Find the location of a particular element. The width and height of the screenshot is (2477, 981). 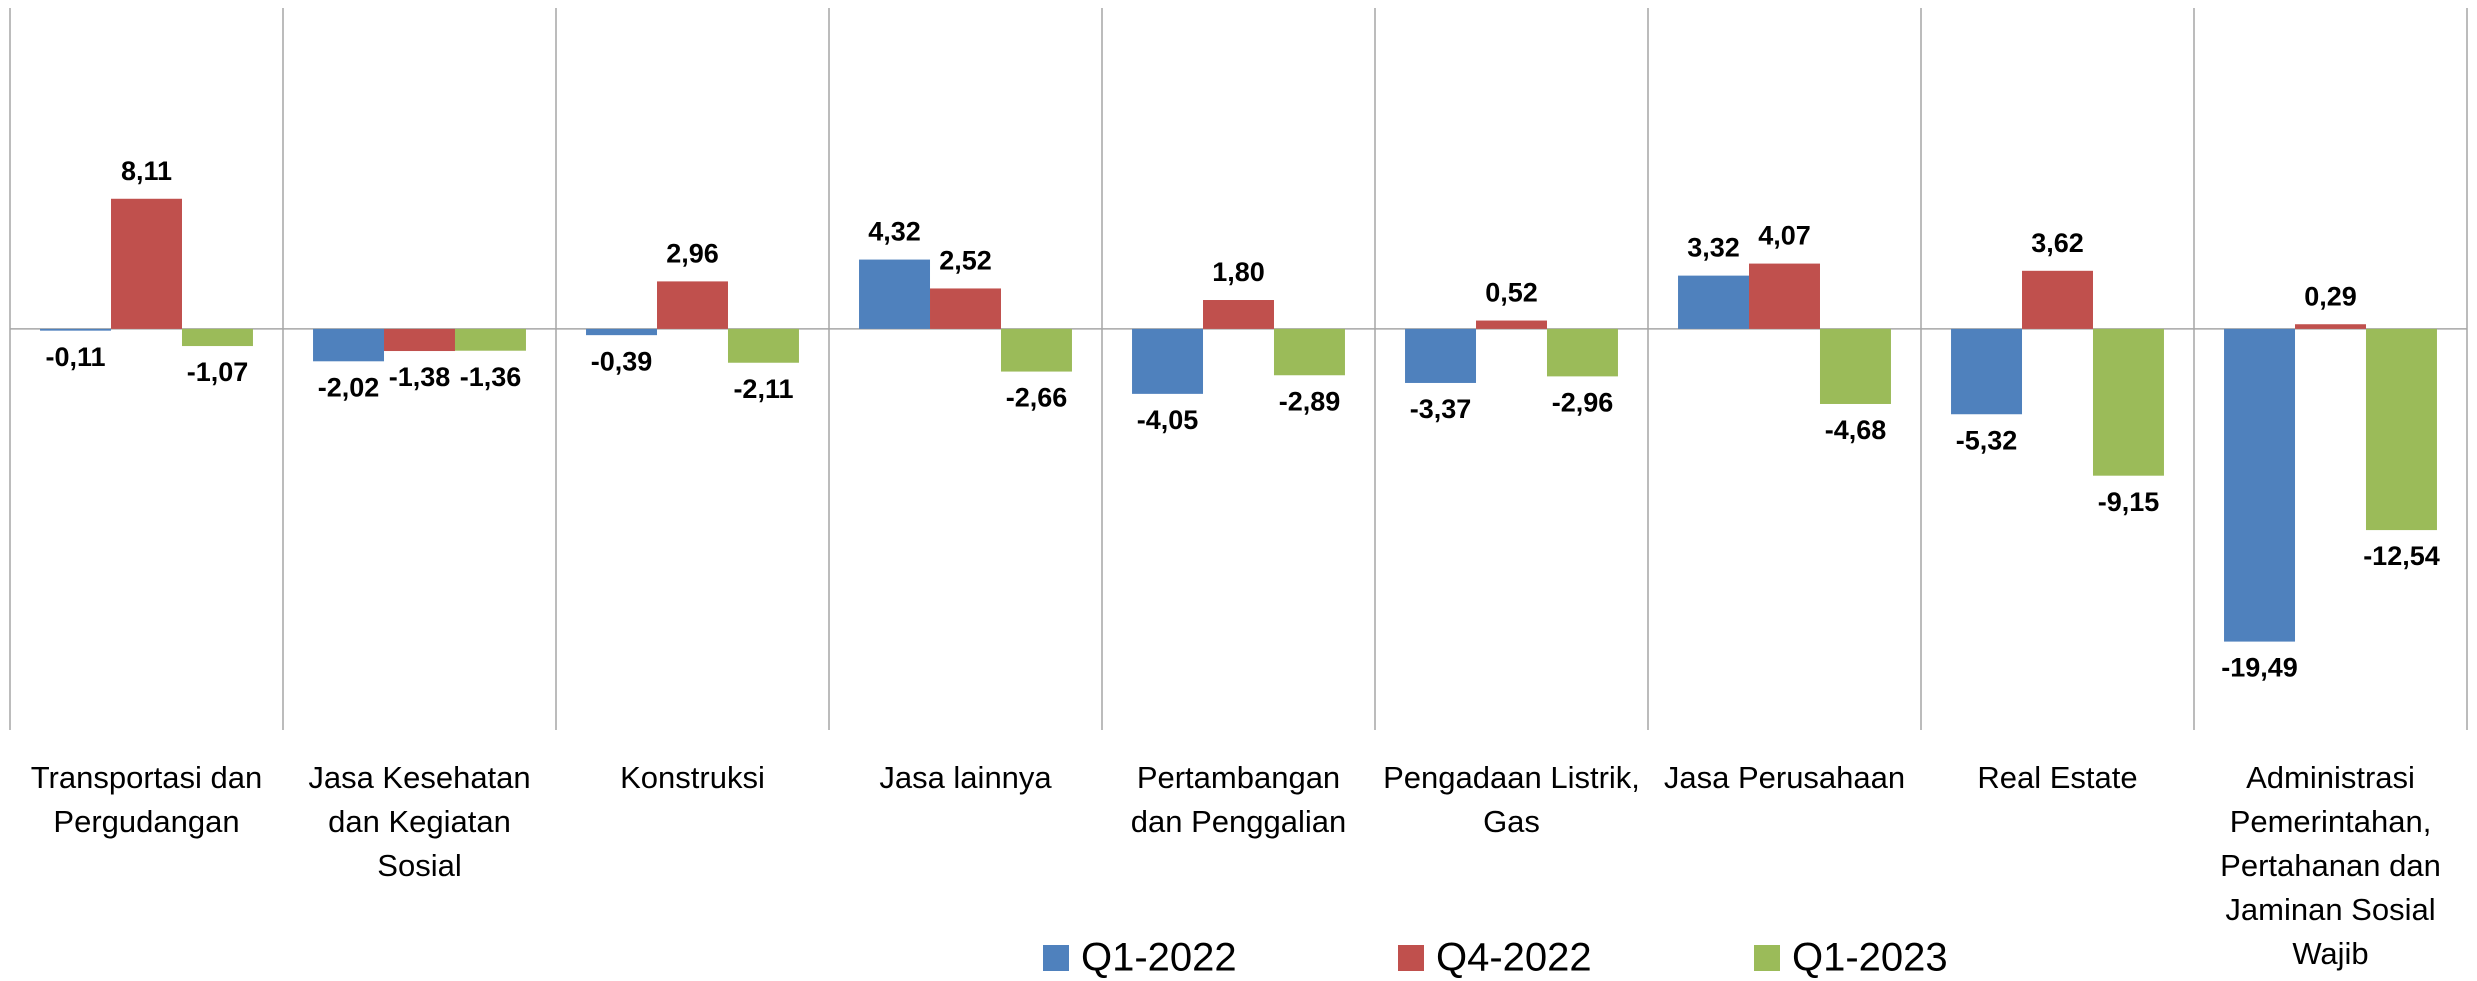

data-label: 0,29 is located at coordinates (2330, 296).